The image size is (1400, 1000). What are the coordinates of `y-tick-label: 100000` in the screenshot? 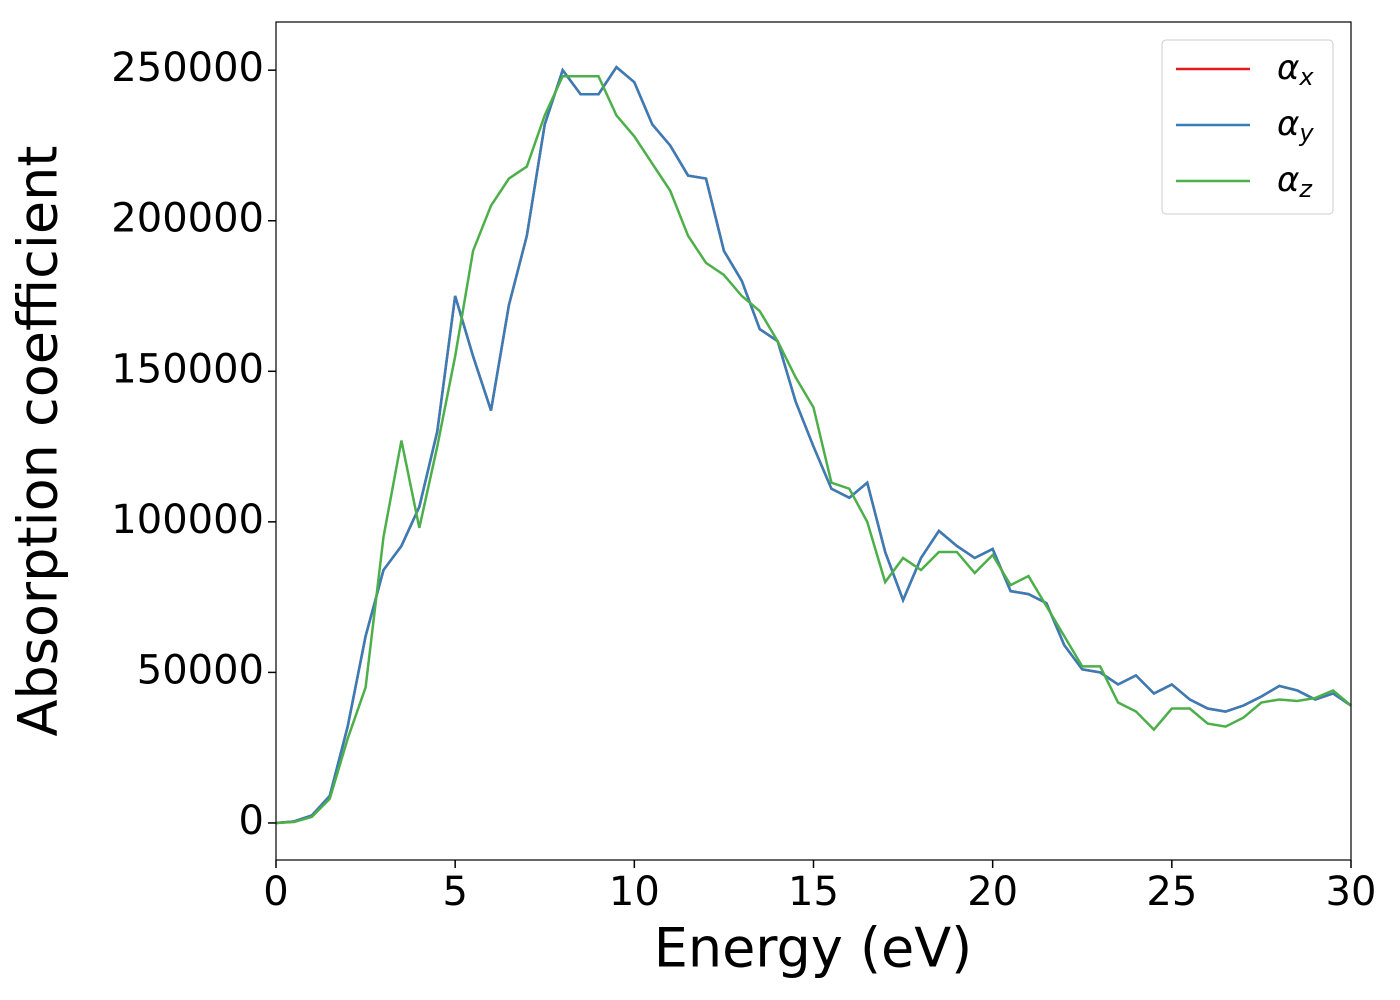 It's located at (187, 520).